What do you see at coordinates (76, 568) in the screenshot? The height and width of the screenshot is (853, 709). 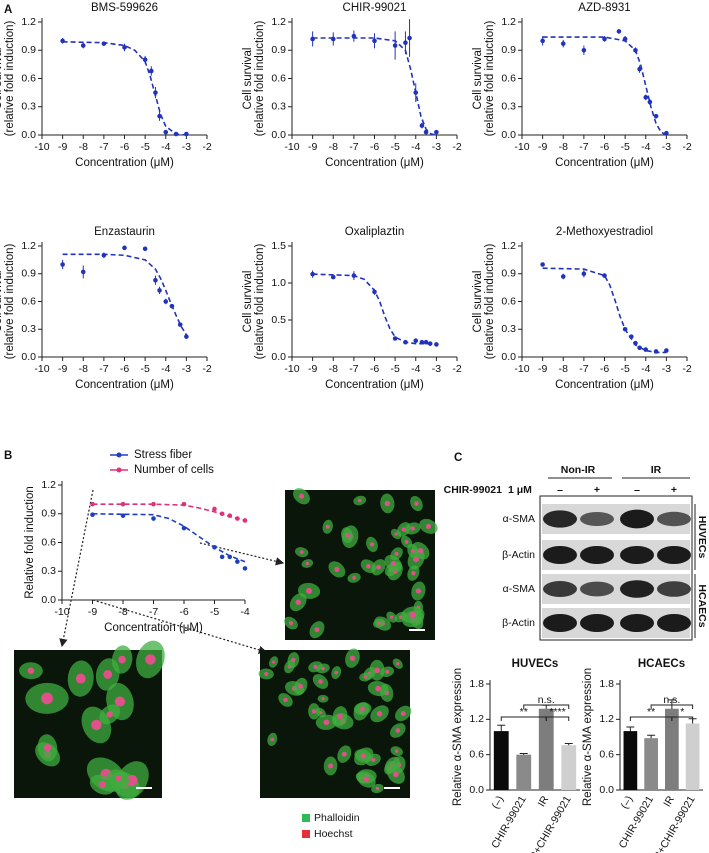 I see `arrow` at bounding box center [76, 568].